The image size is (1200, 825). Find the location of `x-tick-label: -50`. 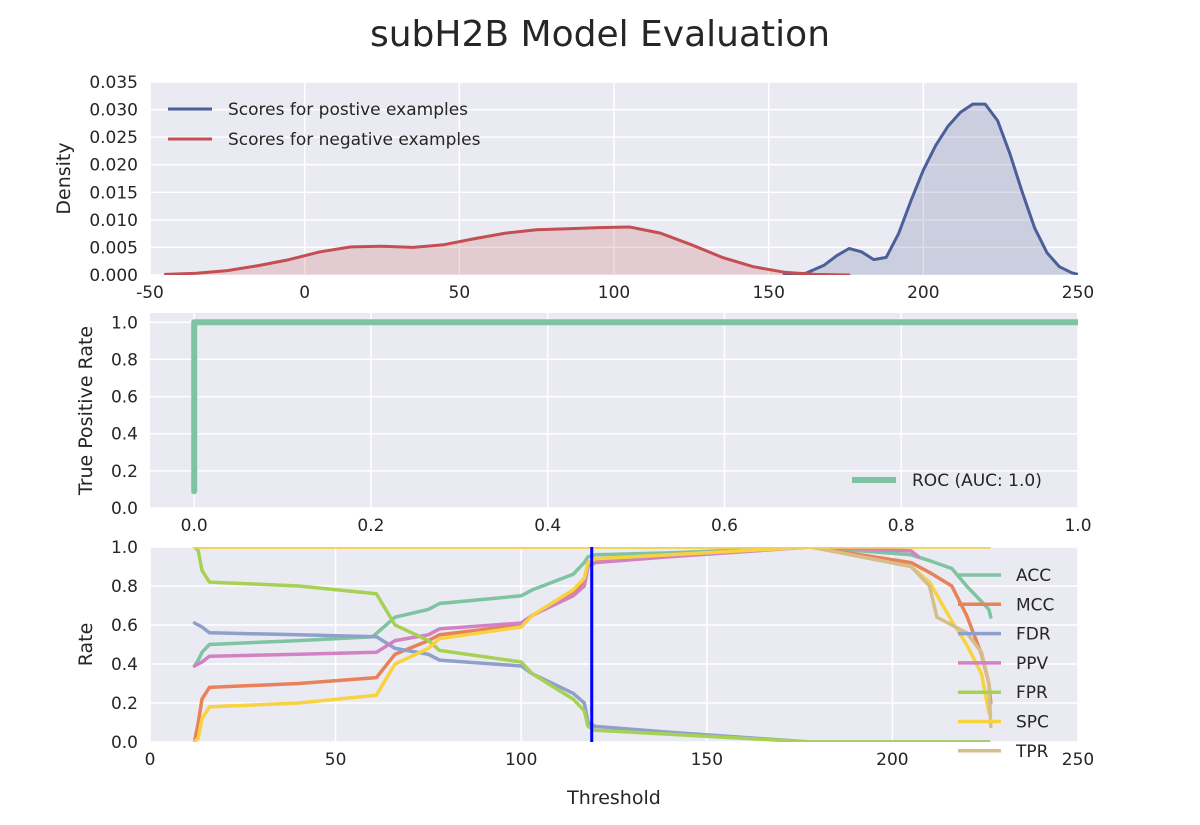

x-tick-label: -50 is located at coordinates (150, 293).